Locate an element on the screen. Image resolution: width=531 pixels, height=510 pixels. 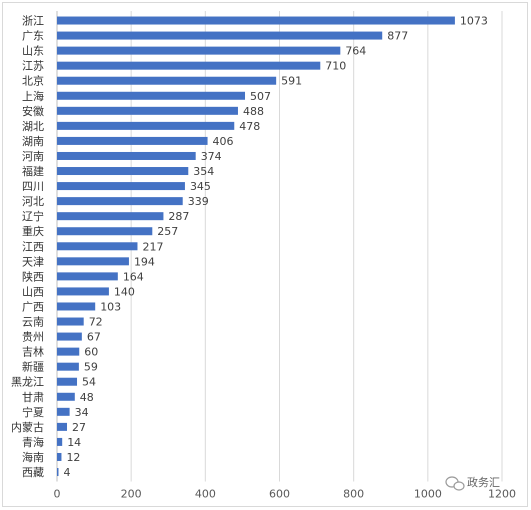
category-label: 广东 is located at coordinates (33, 36).